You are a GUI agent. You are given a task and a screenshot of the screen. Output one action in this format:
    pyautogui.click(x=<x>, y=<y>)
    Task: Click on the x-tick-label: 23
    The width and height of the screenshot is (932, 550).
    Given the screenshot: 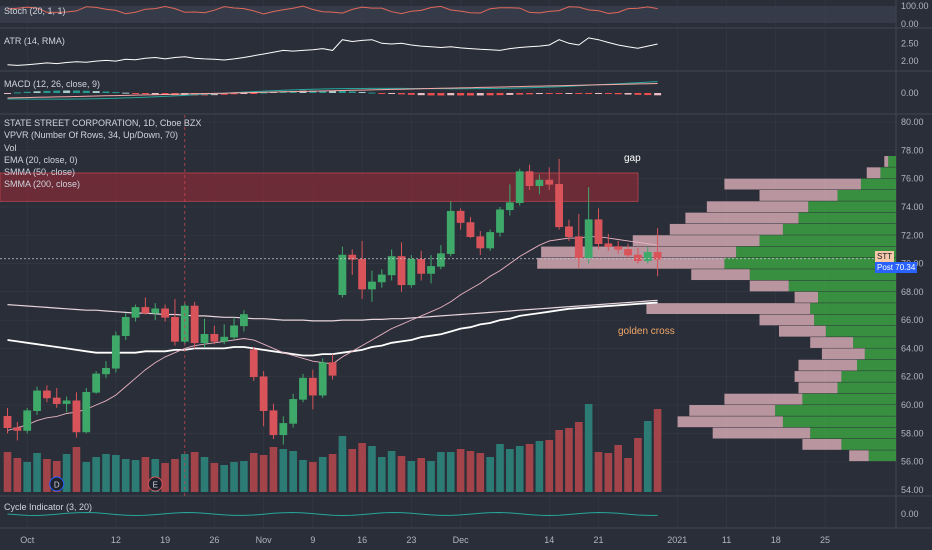 What is the action you would take?
    pyautogui.click(x=411, y=540)
    